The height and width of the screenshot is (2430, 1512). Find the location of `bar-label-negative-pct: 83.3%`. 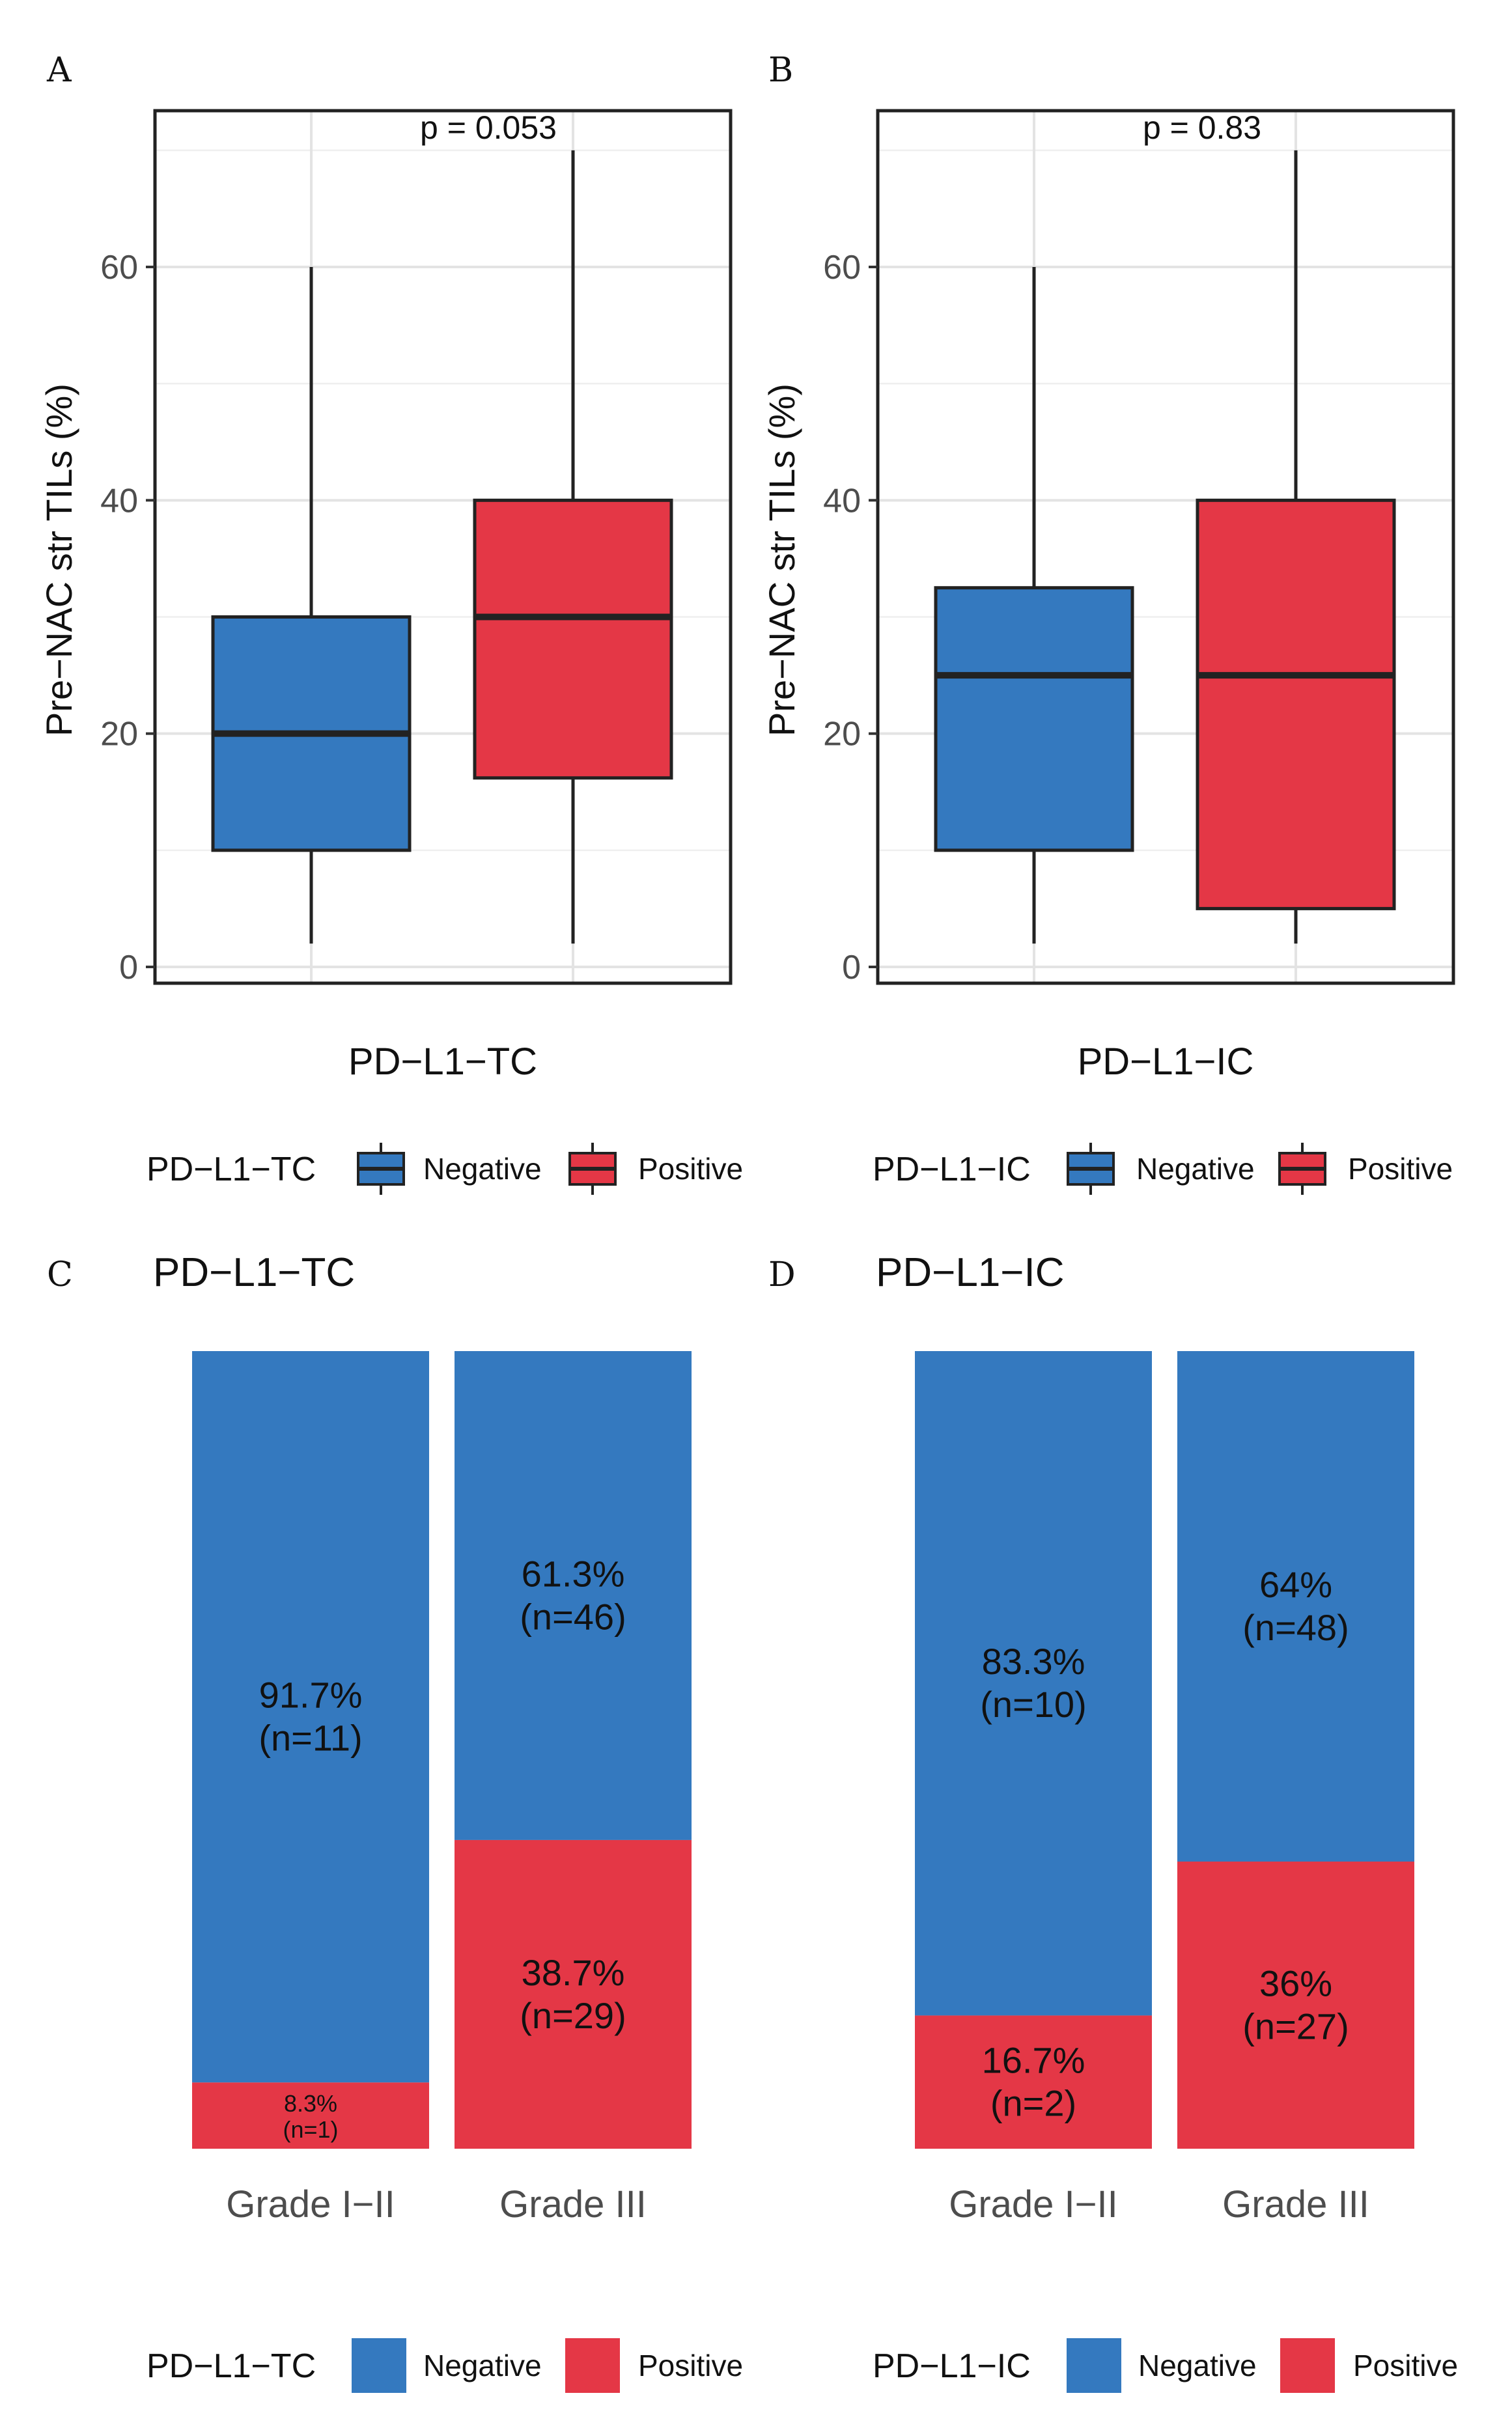

bar-label-negative-pct: 83.3% is located at coordinates (1034, 1661).